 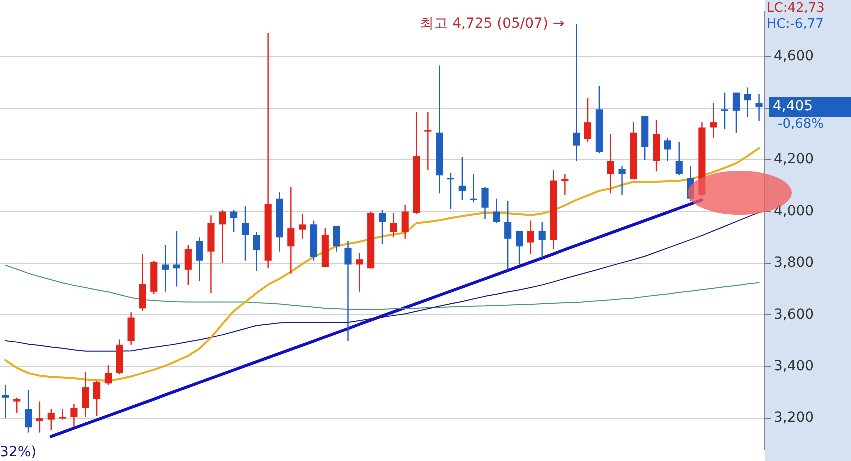 I want to click on y-tick-label: 4,200, so click(x=794, y=160).